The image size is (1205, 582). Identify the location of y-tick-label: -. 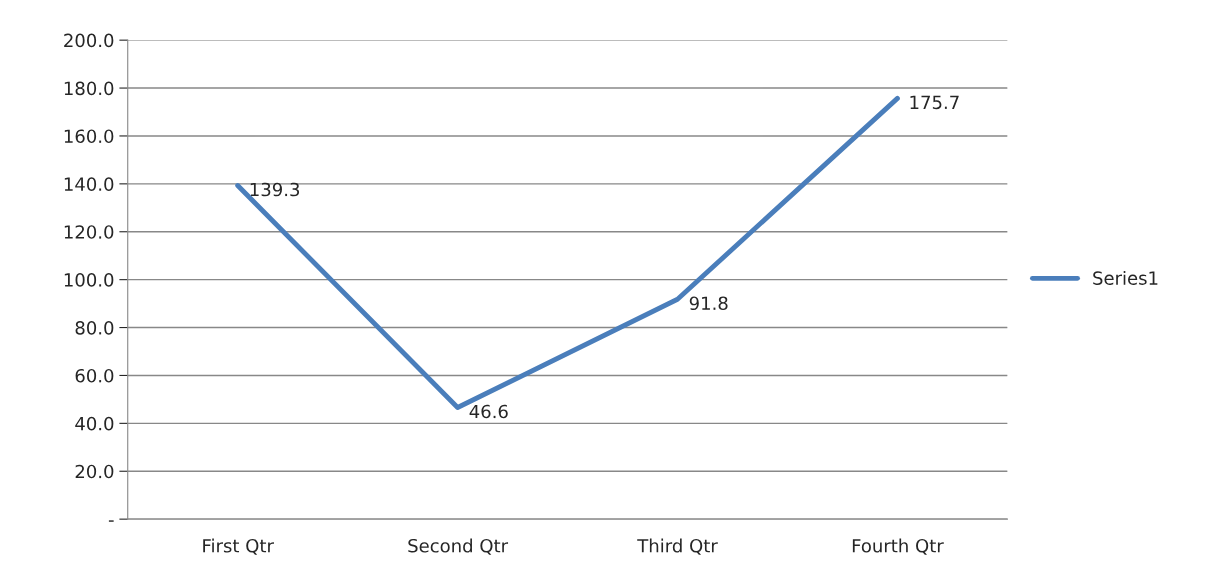
(111, 521).